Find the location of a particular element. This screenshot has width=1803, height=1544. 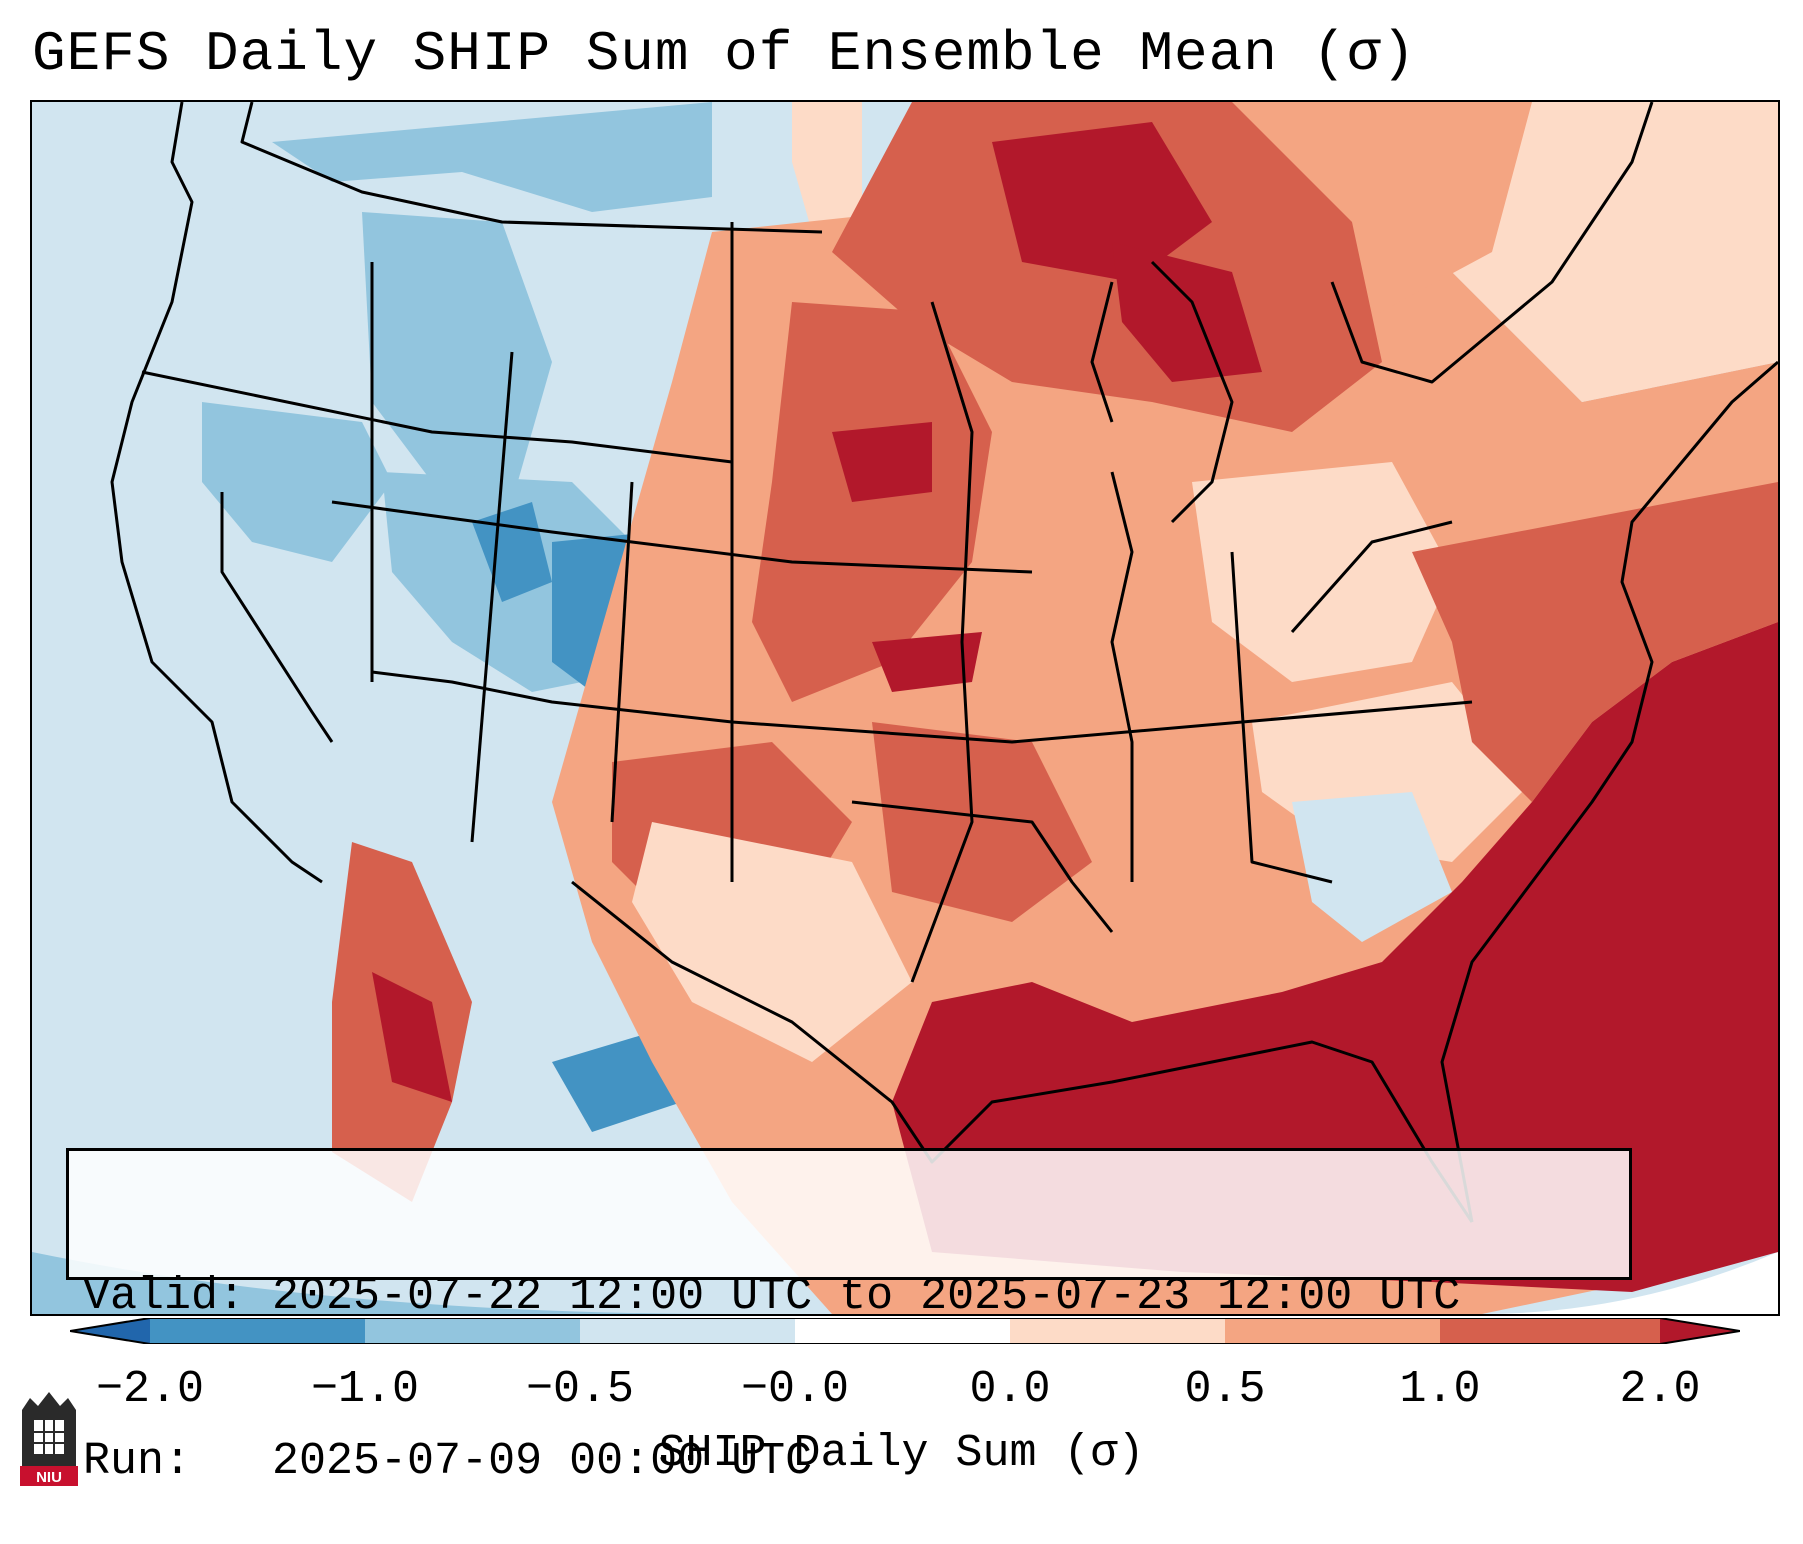

missouri-river-border is located at coordinates (942, 642).